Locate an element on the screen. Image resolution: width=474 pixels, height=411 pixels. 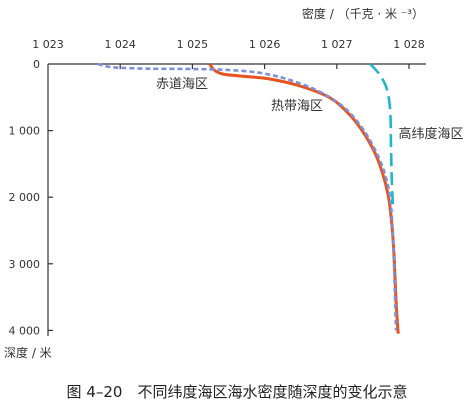
y-tick-label: 1 000 is located at coordinates (25, 131).